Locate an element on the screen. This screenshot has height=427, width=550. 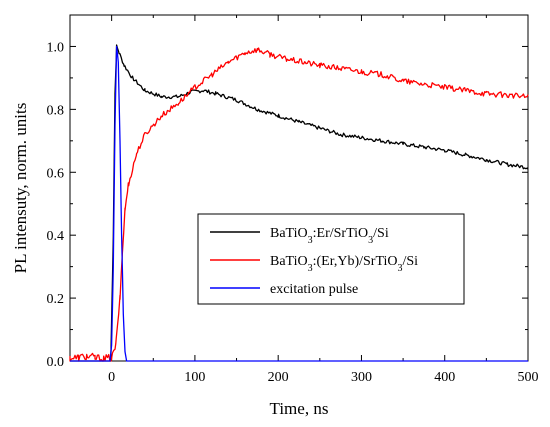
y-axis-title: PL intensuty, norm. units is located at coordinates (20, 188).